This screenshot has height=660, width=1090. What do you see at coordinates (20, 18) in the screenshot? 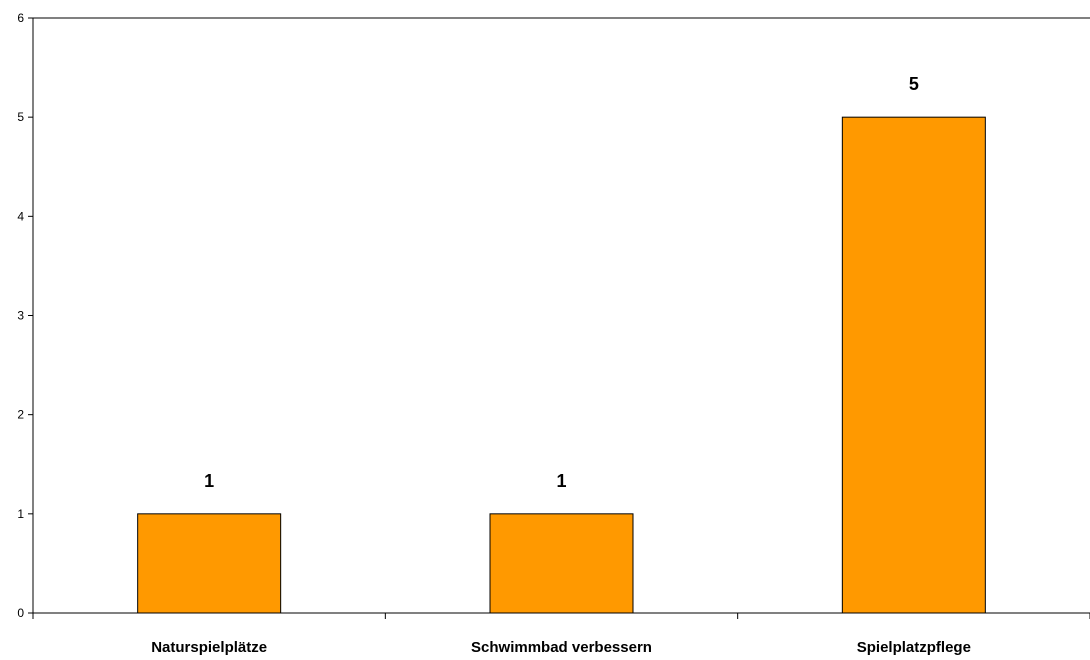
I see `y-tick-label: 6` at bounding box center [20, 18].